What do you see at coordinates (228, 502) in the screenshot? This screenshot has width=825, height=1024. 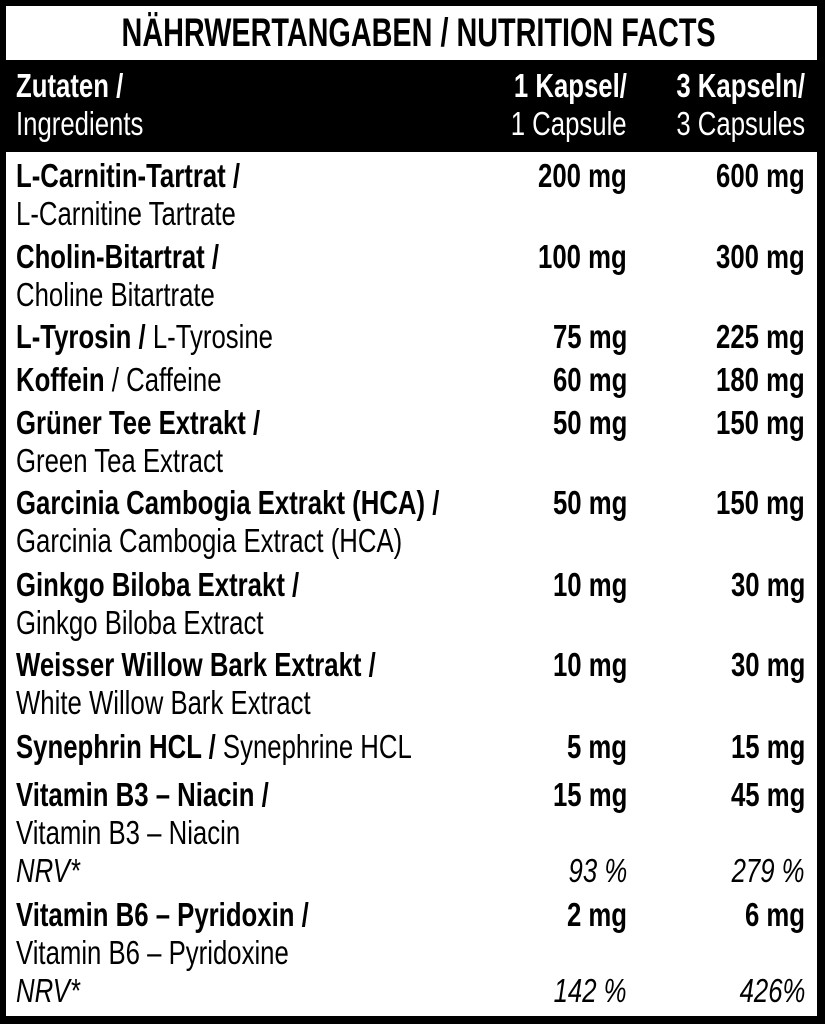 I see `ingredient-name-de: Garcinia Cambogia Extrakt (HCA) /` at bounding box center [228, 502].